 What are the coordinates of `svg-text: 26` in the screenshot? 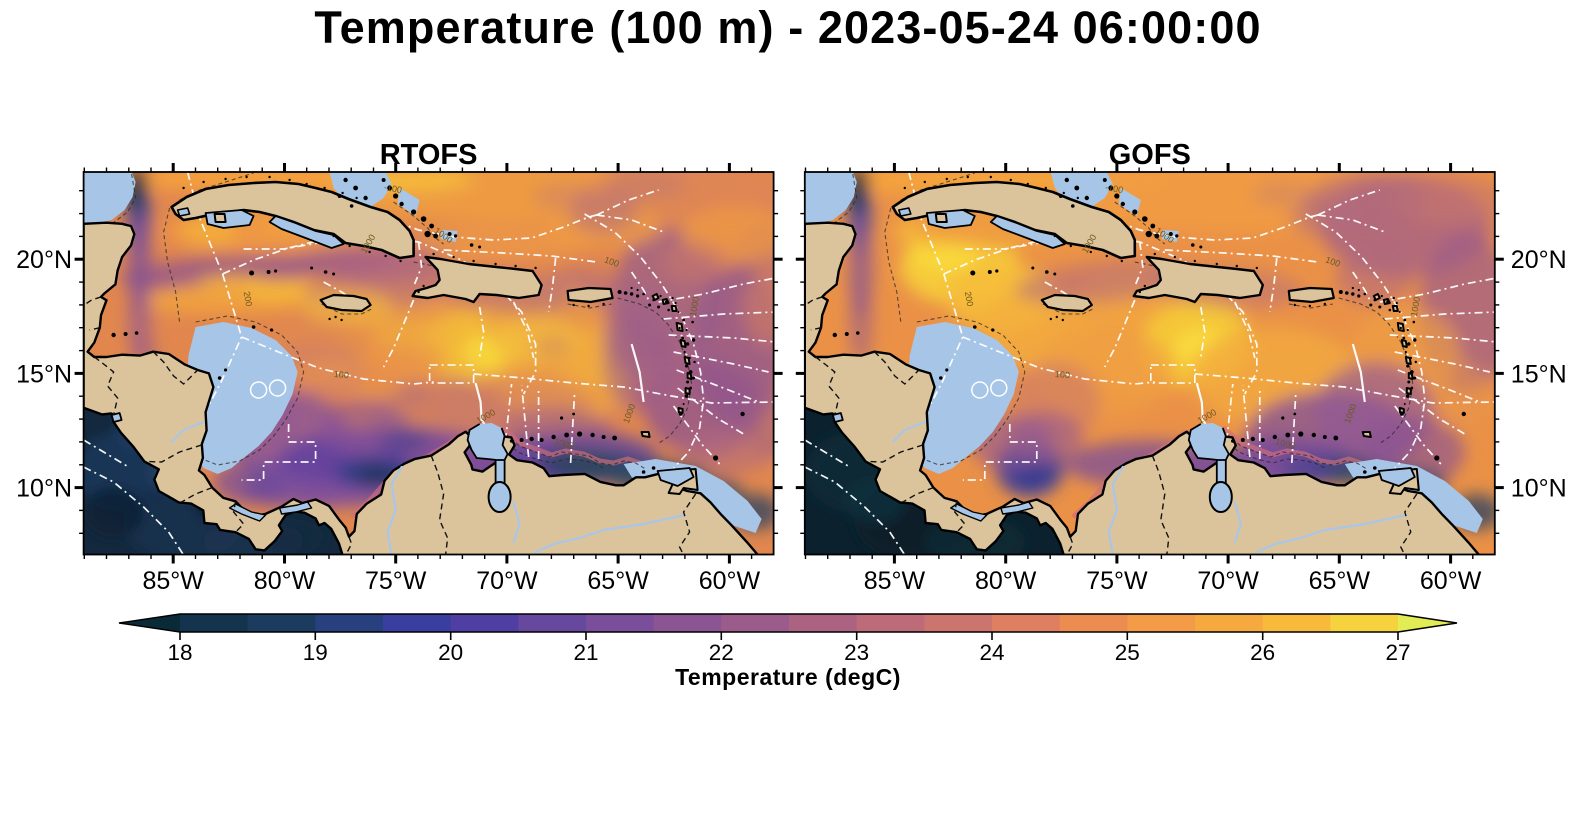 It's located at (1262, 652).